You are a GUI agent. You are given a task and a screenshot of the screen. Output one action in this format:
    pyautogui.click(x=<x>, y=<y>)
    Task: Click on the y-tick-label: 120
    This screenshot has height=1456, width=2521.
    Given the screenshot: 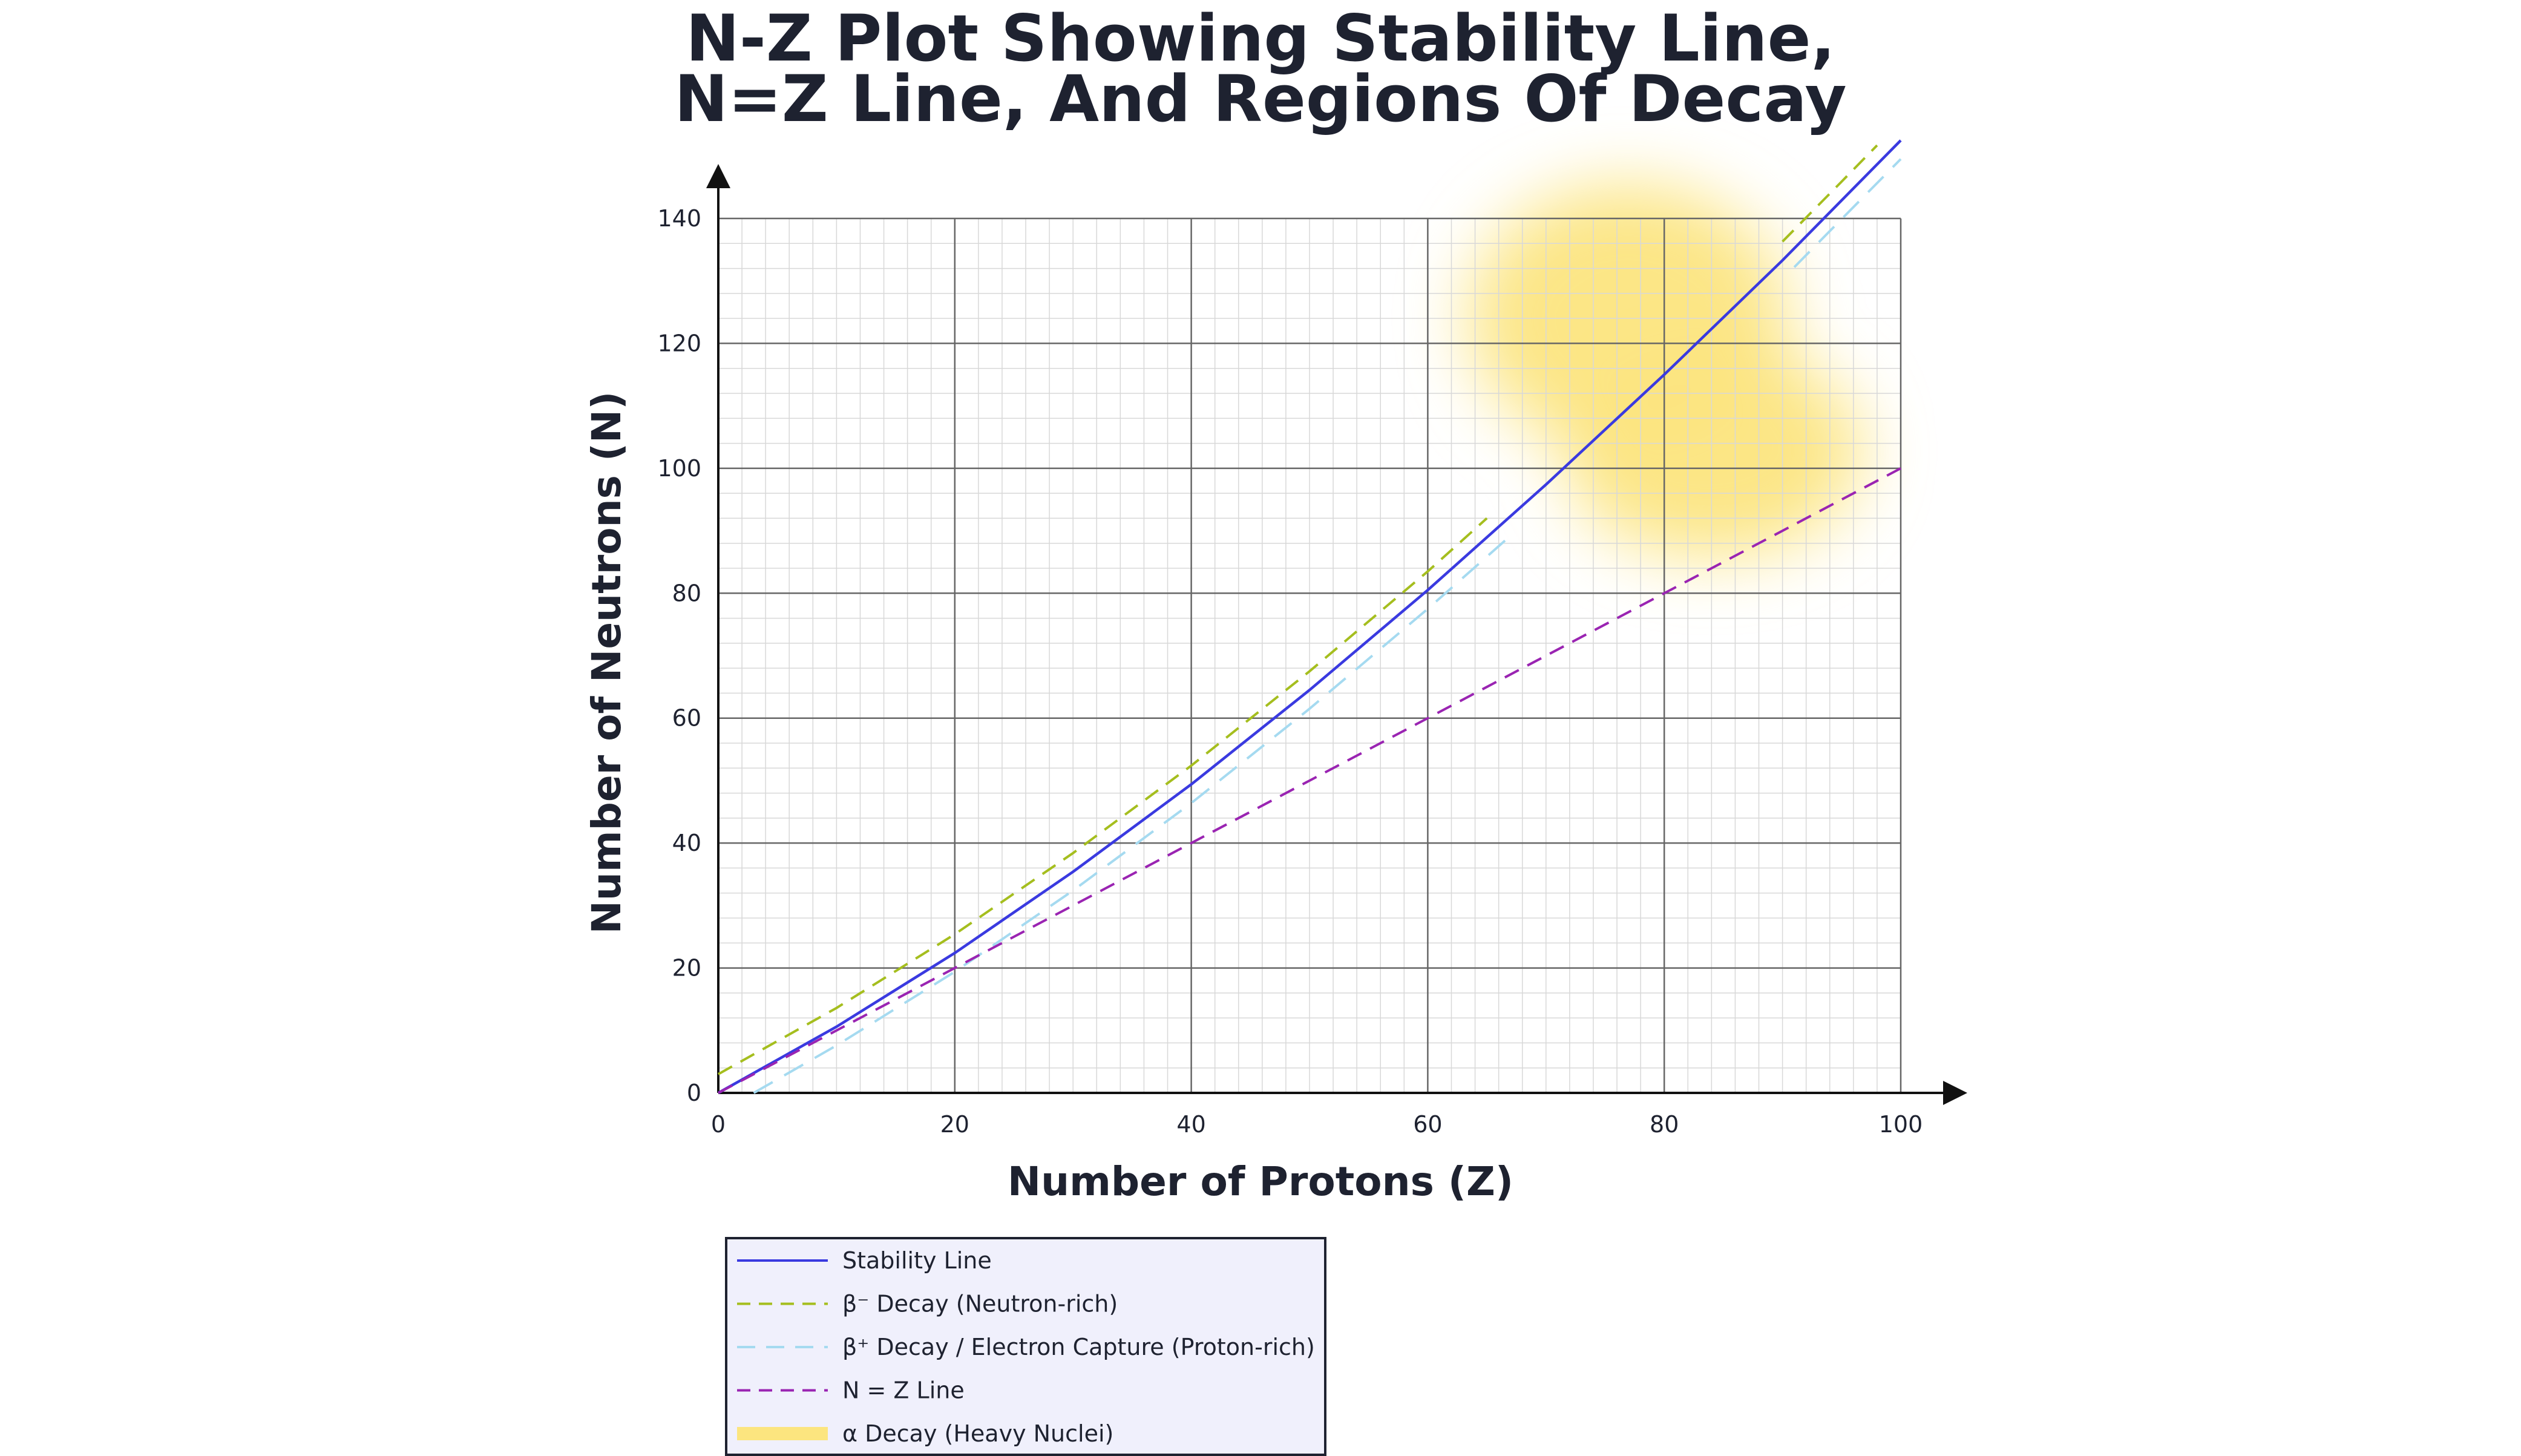 What is the action you would take?
    pyautogui.click(x=679, y=343)
    